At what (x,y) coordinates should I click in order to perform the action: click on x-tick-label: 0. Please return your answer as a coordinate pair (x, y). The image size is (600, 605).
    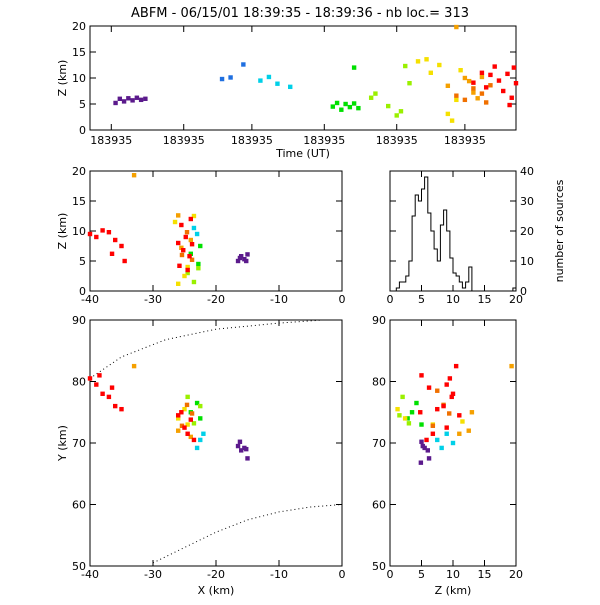
    Looking at the image, I should click on (342, 574).